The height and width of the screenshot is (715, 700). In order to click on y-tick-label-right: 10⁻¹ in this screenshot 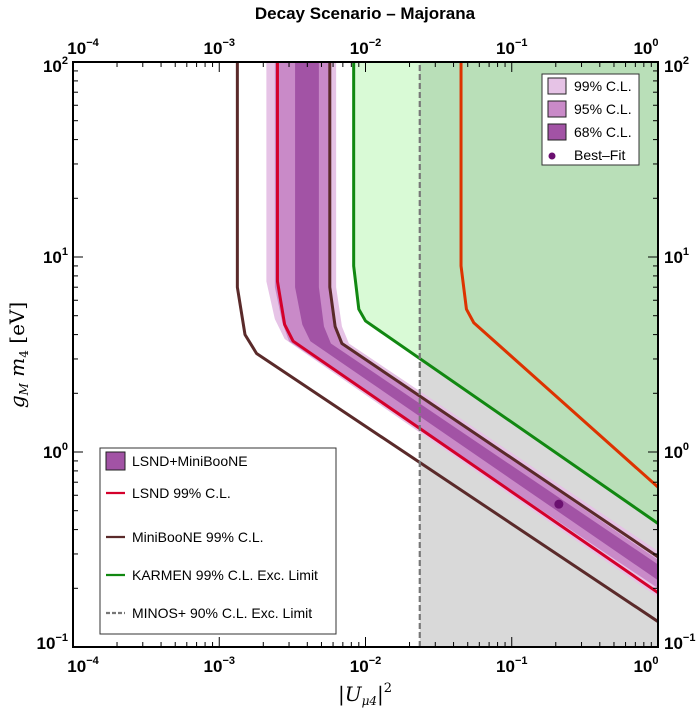, I will do `click(679, 642)`.